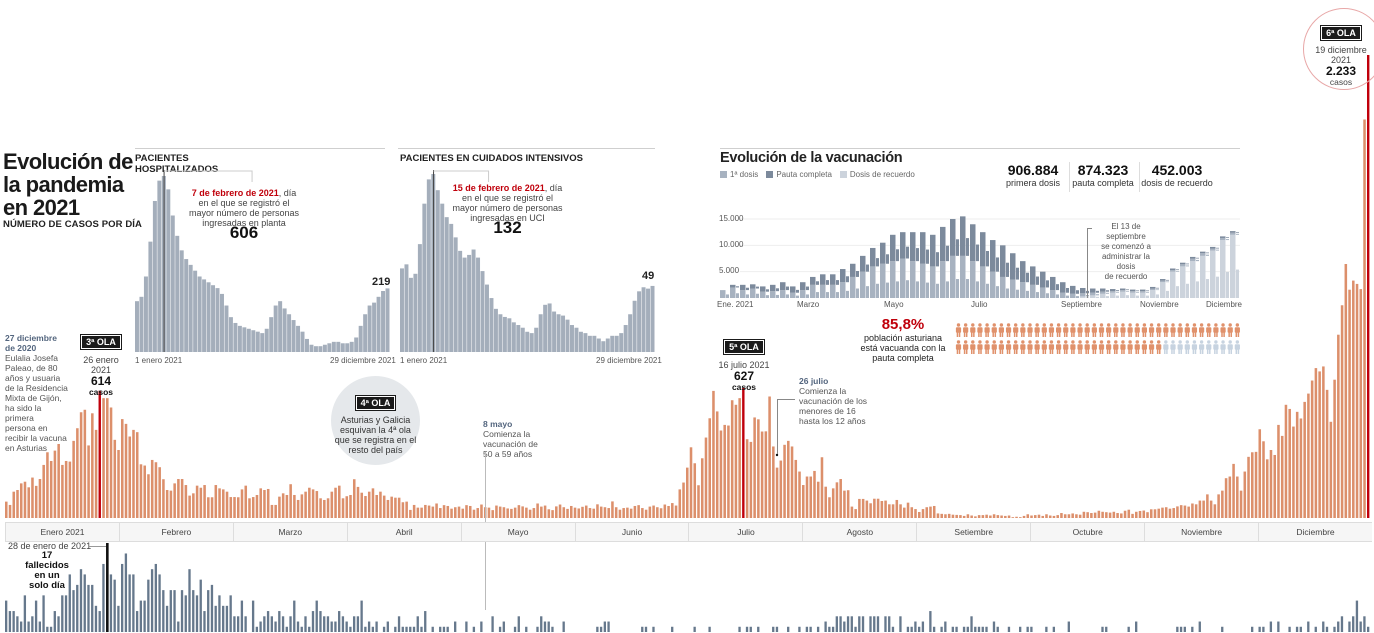 This screenshot has width=1374, height=633. What do you see at coordinates (36, 388) in the screenshot?
I see `note-text: de la Residencia` at bounding box center [36, 388].